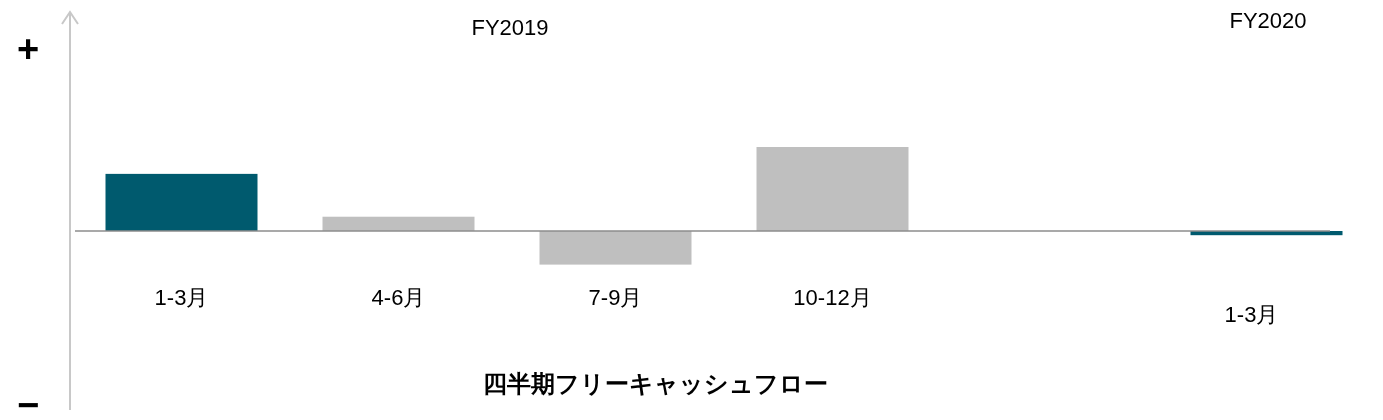 The height and width of the screenshot is (420, 1383). I want to click on x-tick-label: 7-9月, so click(615, 297).